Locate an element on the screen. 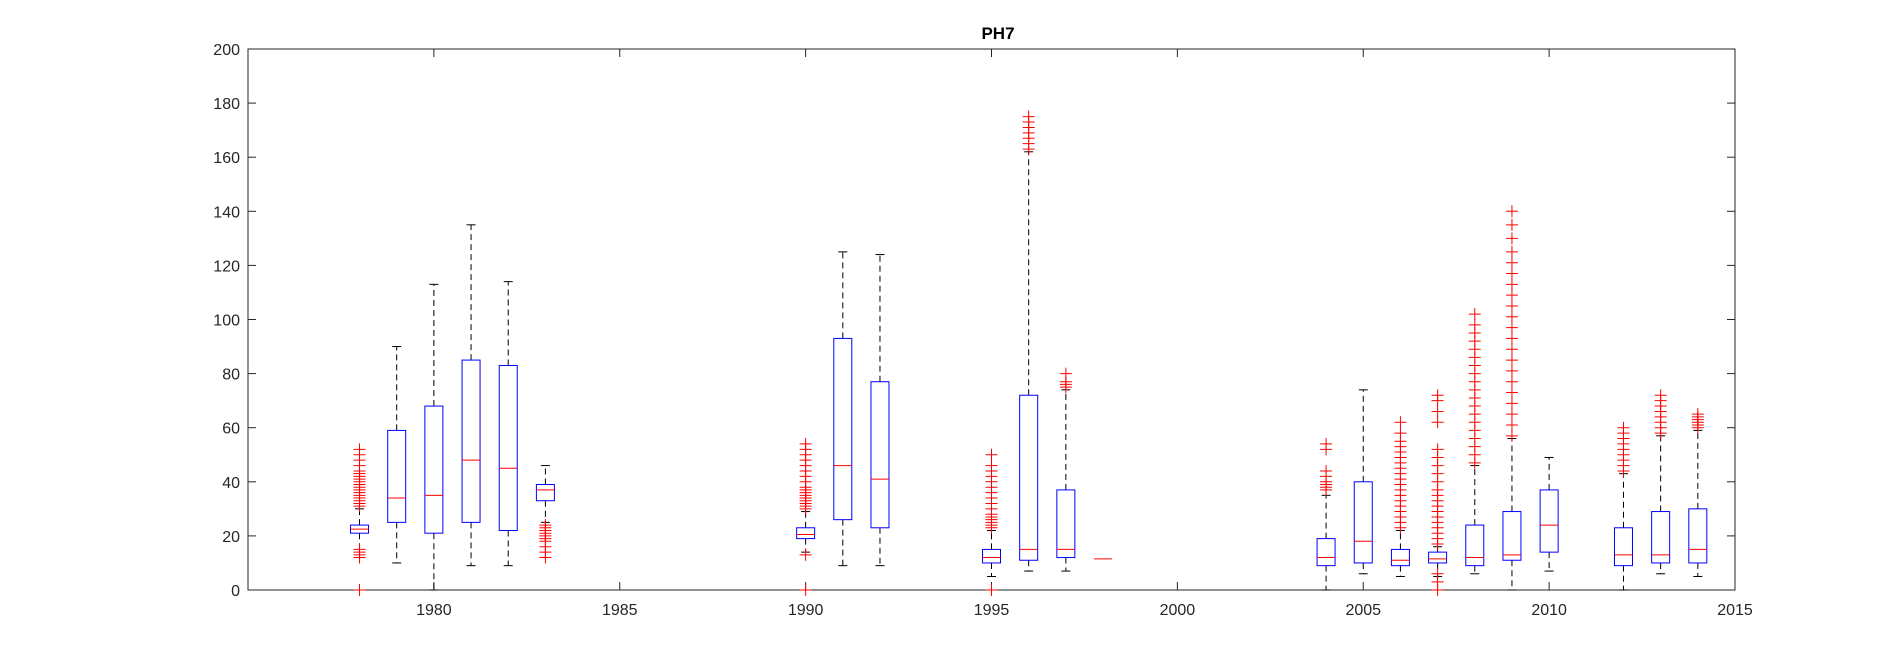  box-2010 is located at coordinates (1549, 514).